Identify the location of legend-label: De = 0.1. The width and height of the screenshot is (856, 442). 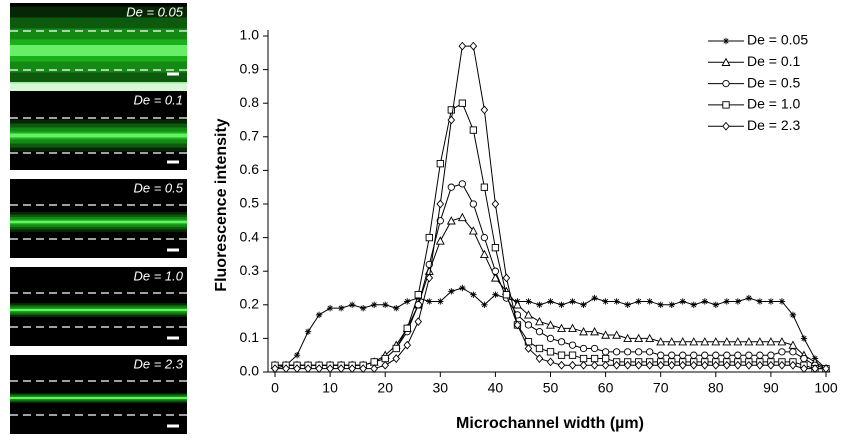
(774, 61).